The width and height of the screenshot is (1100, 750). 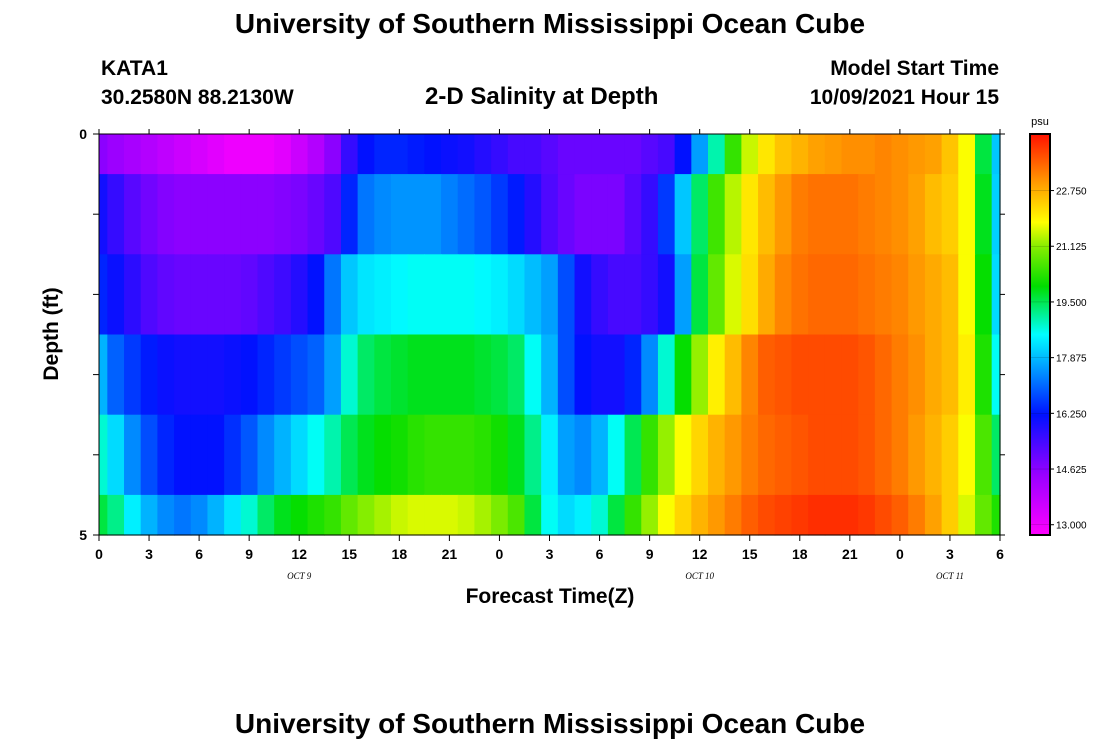 I want to click on x-tick-label: 15, so click(x=750, y=554).